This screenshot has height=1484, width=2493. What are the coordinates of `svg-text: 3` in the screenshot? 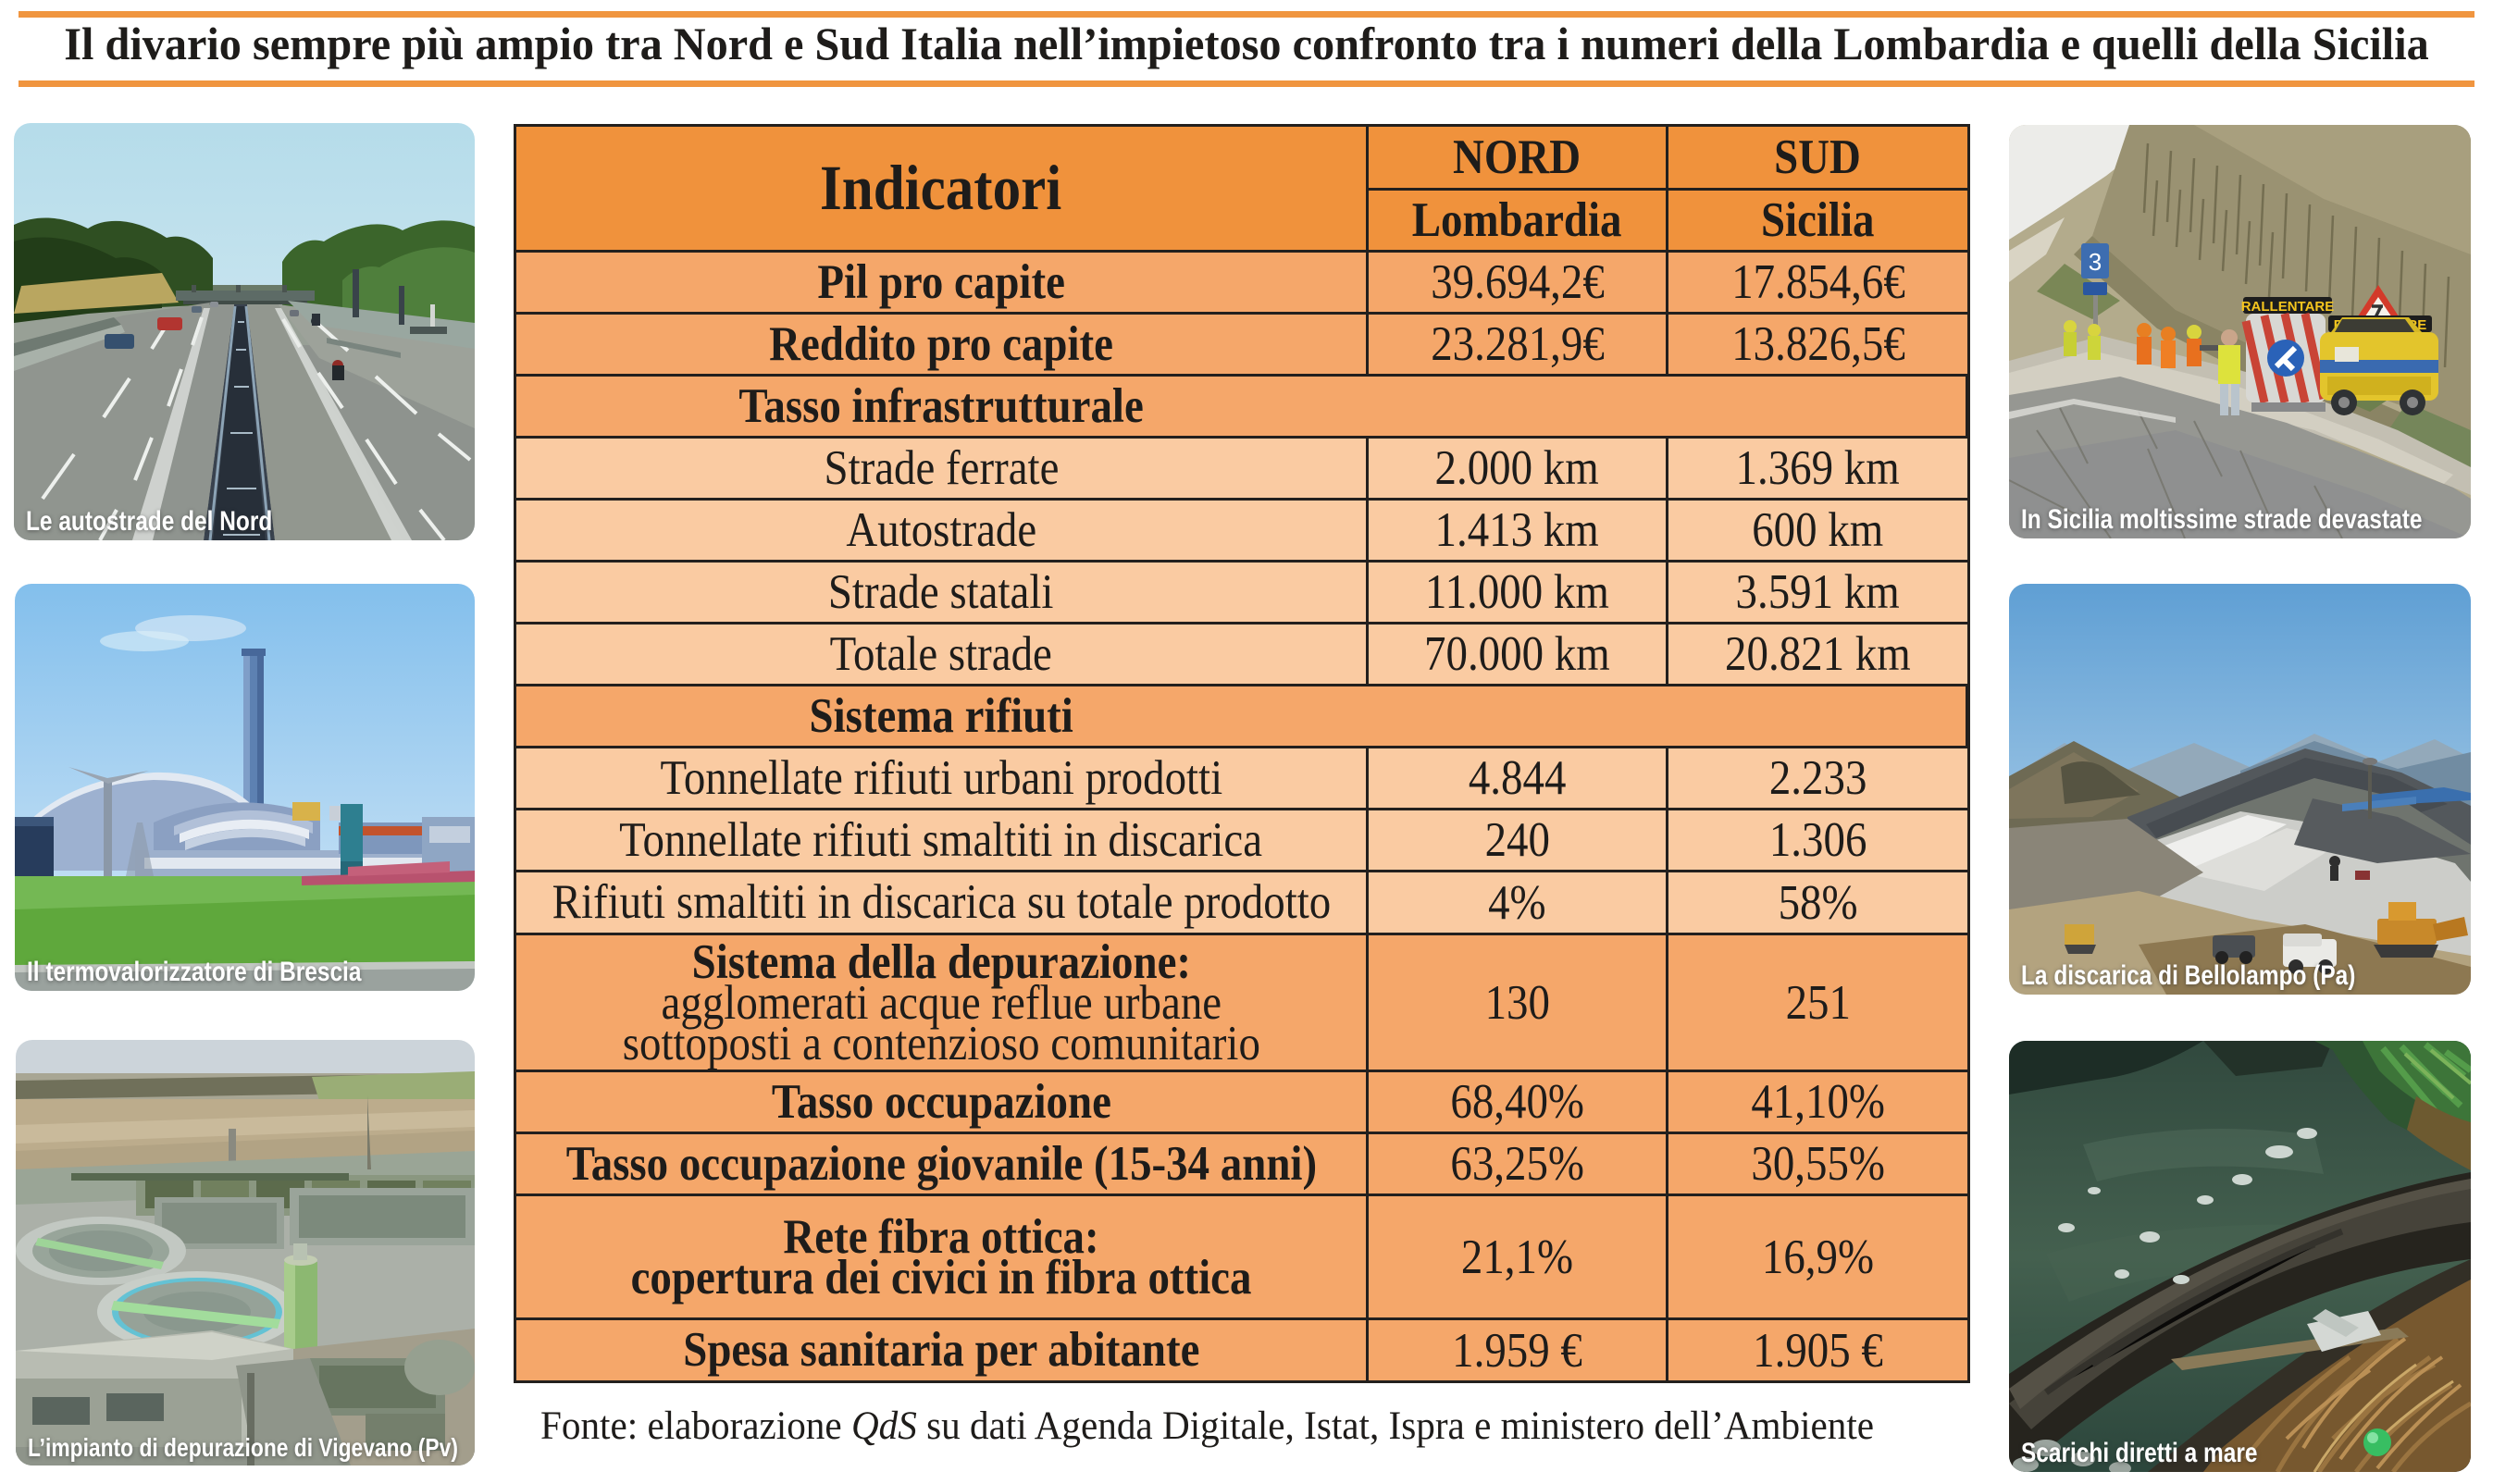 It's located at (2096, 262).